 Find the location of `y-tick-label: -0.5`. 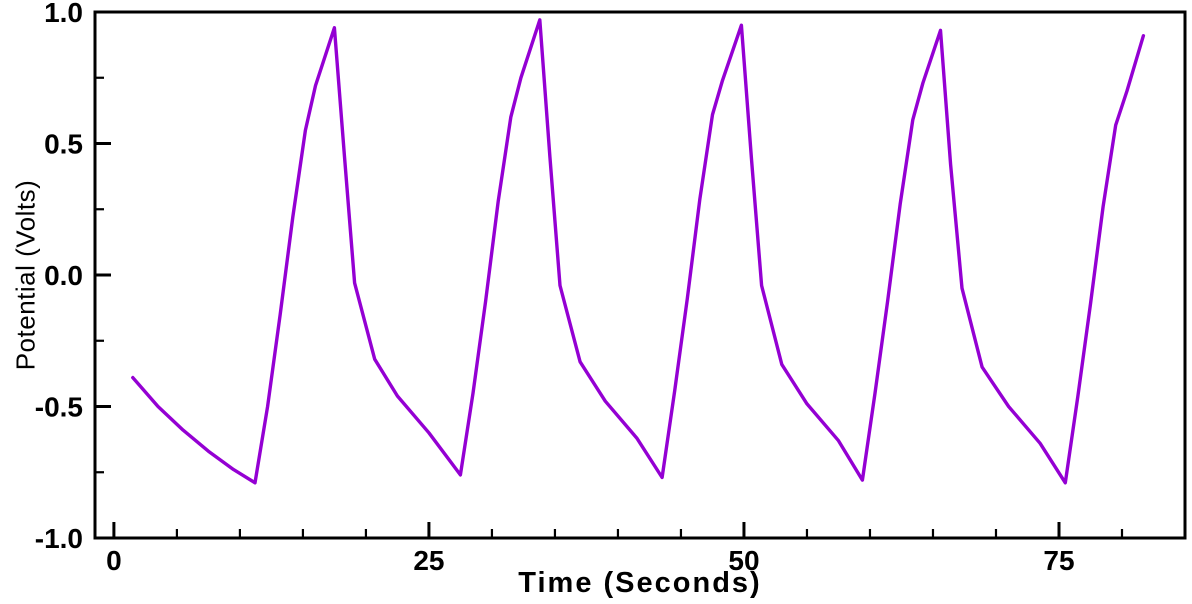

y-tick-label: -0.5 is located at coordinates (59, 407).